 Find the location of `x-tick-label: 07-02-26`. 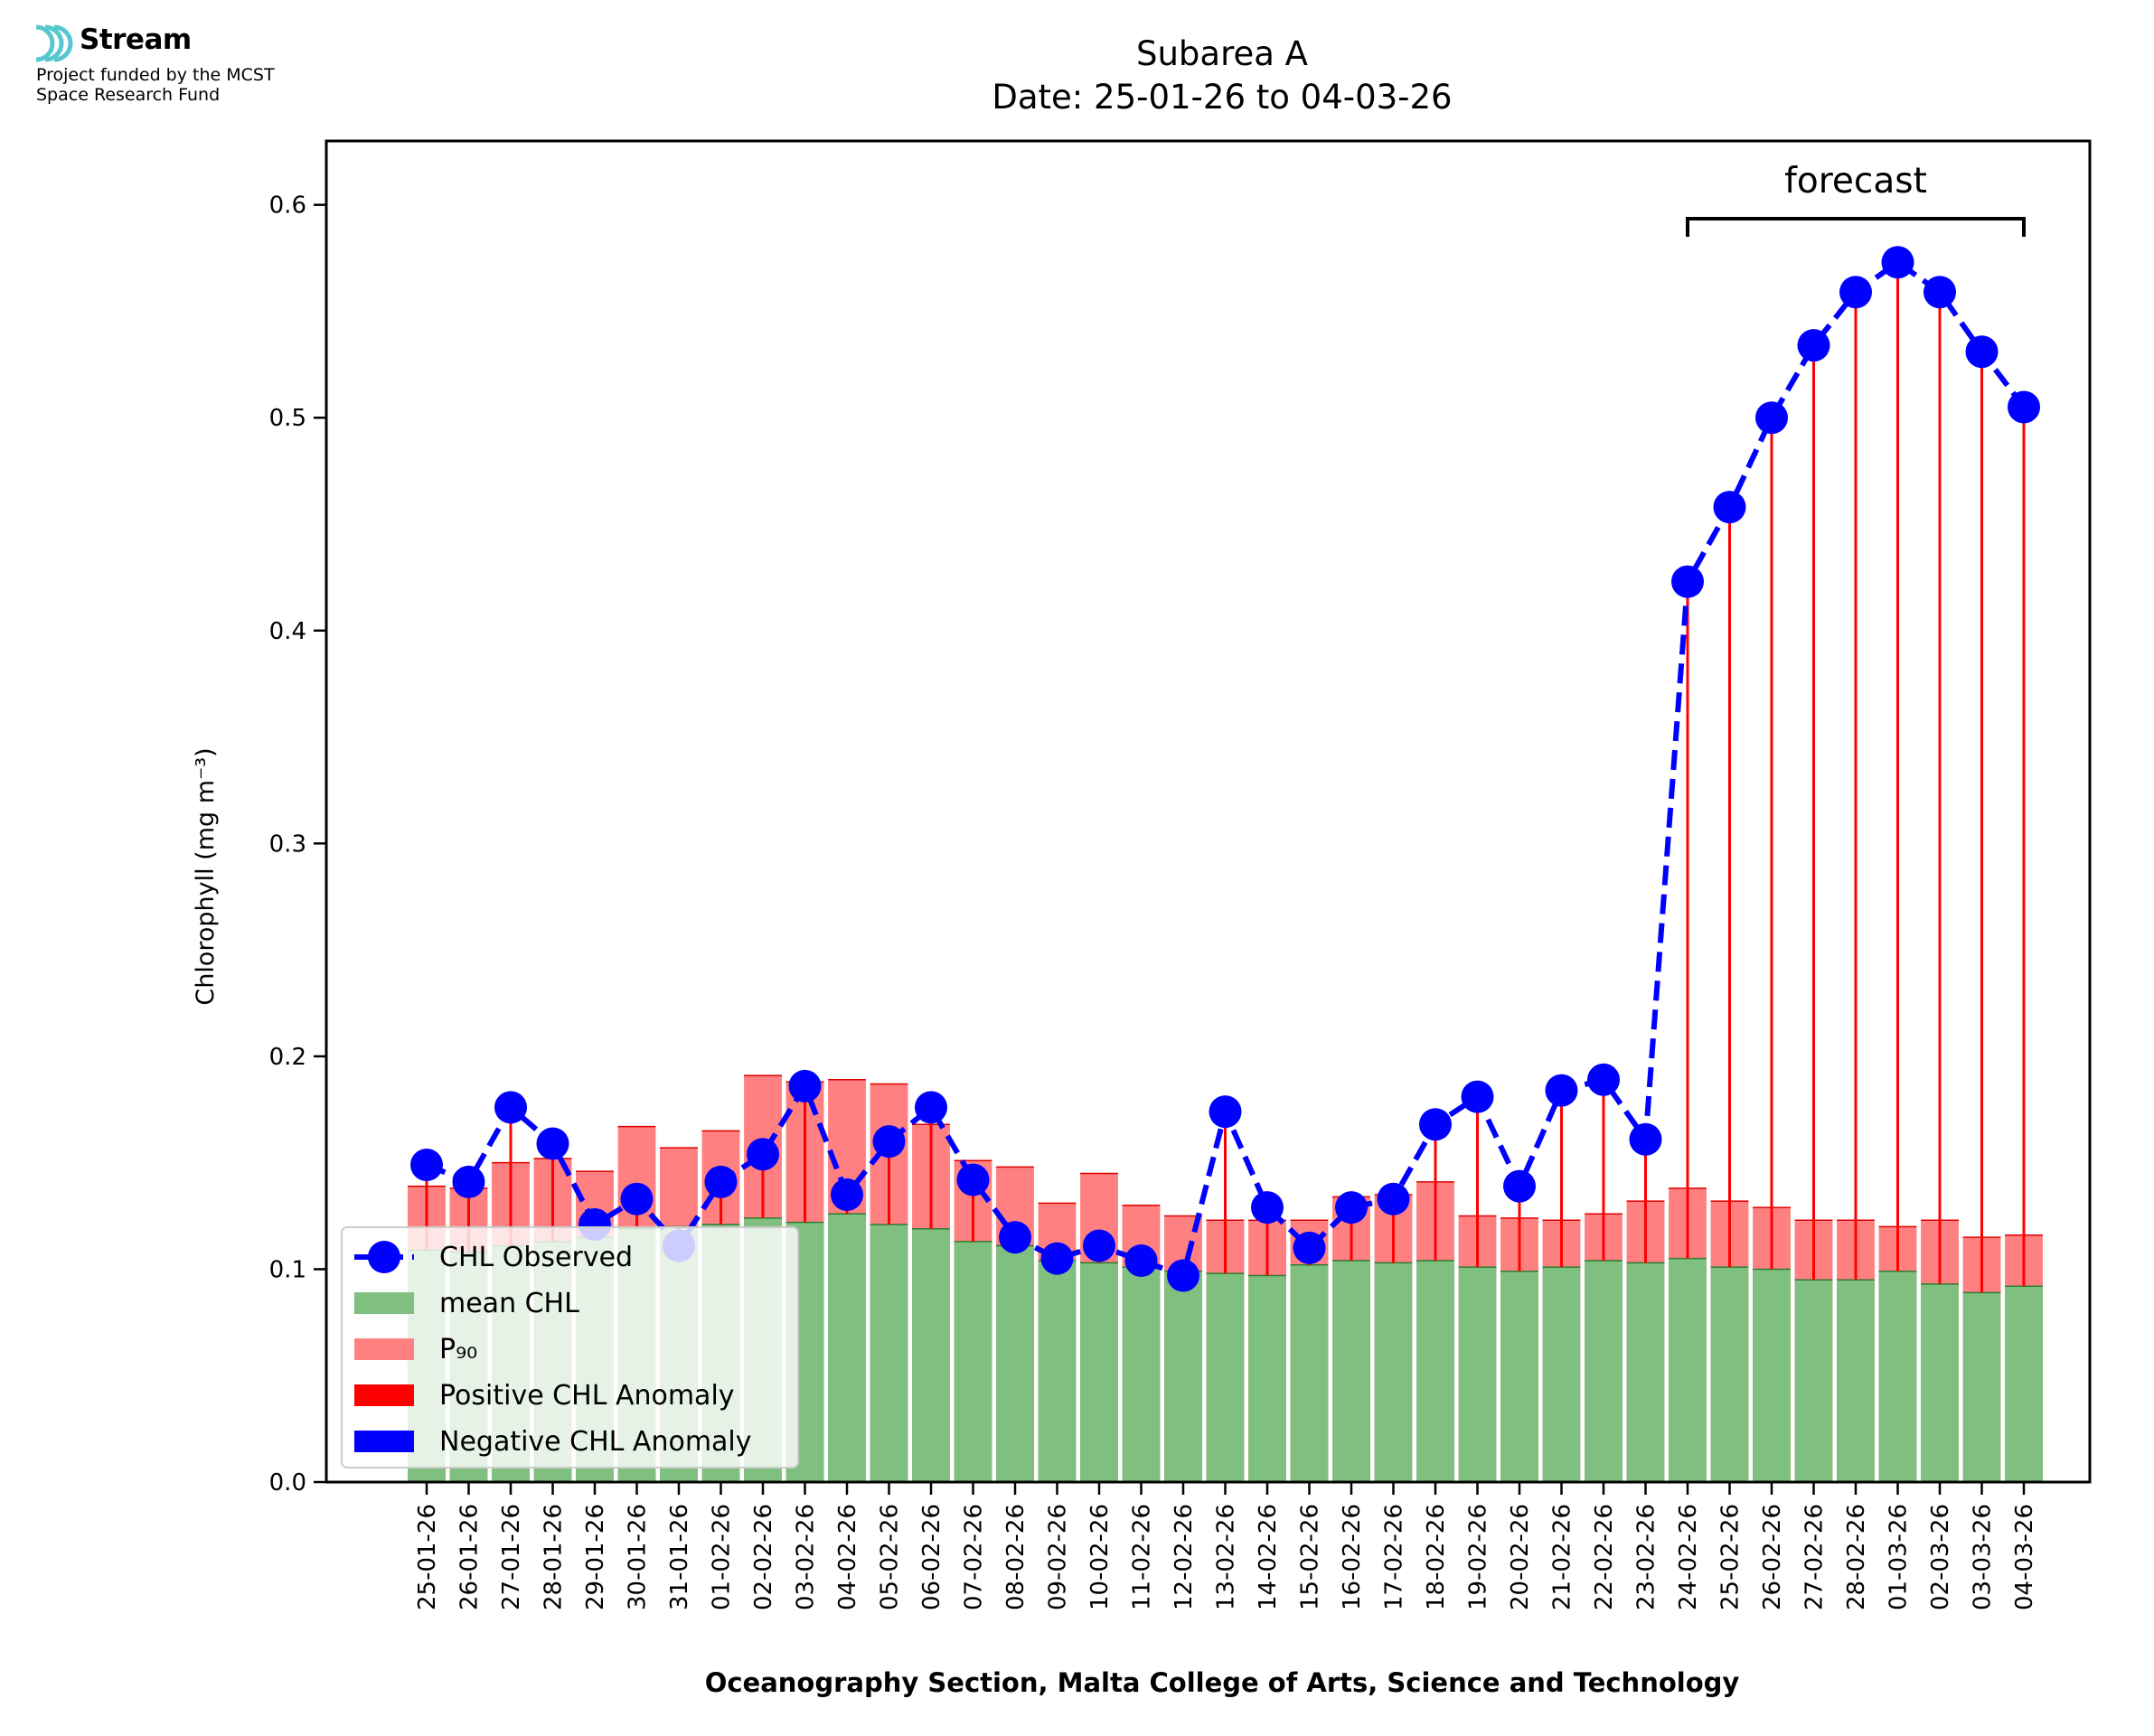

x-tick-label: 07-02-26 is located at coordinates (974, 1557).